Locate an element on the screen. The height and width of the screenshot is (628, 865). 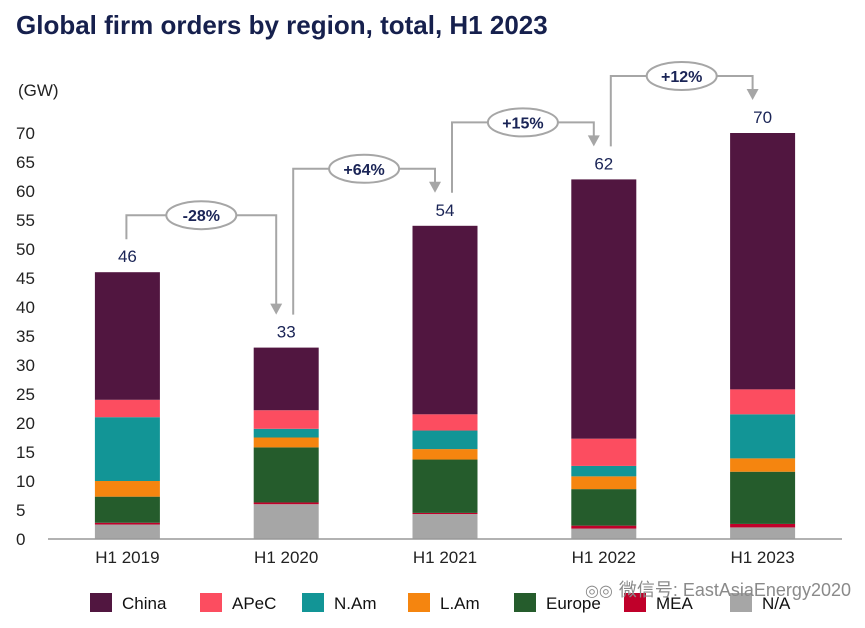
y-tick-label: 25 is located at coordinates (25, 394).